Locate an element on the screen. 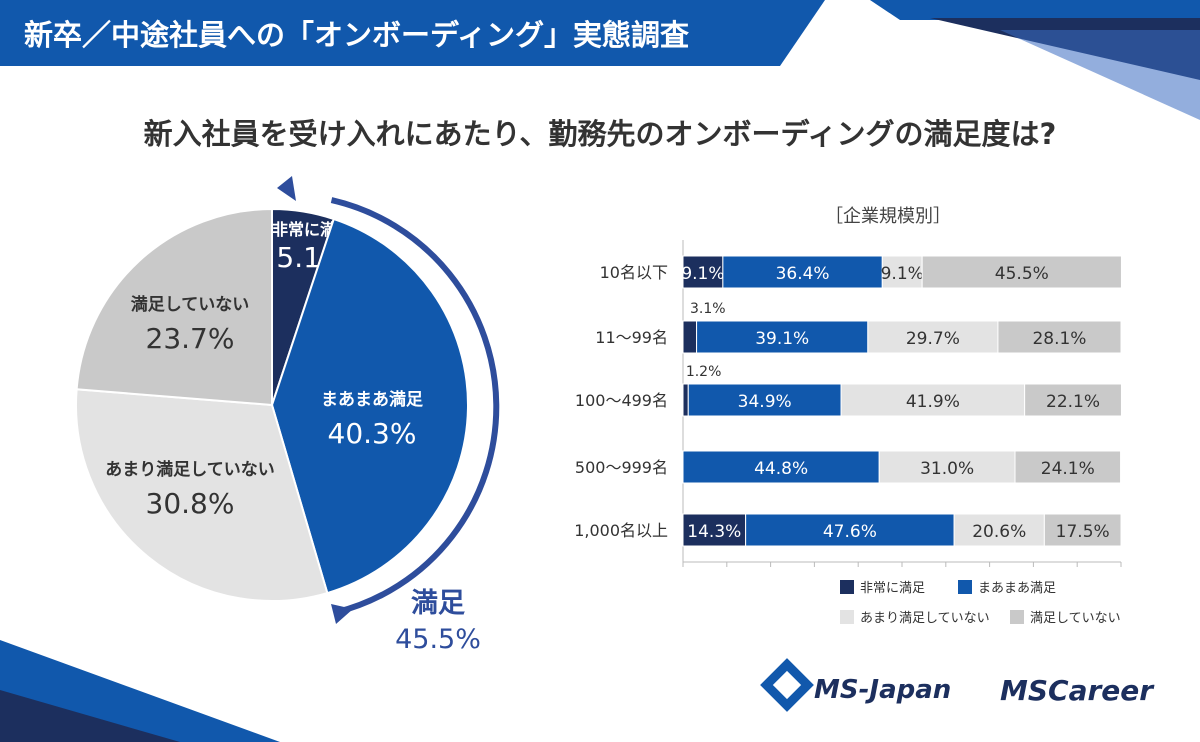 The image size is (1200, 742). header-stripe-light is located at coordinates (1100, 75).